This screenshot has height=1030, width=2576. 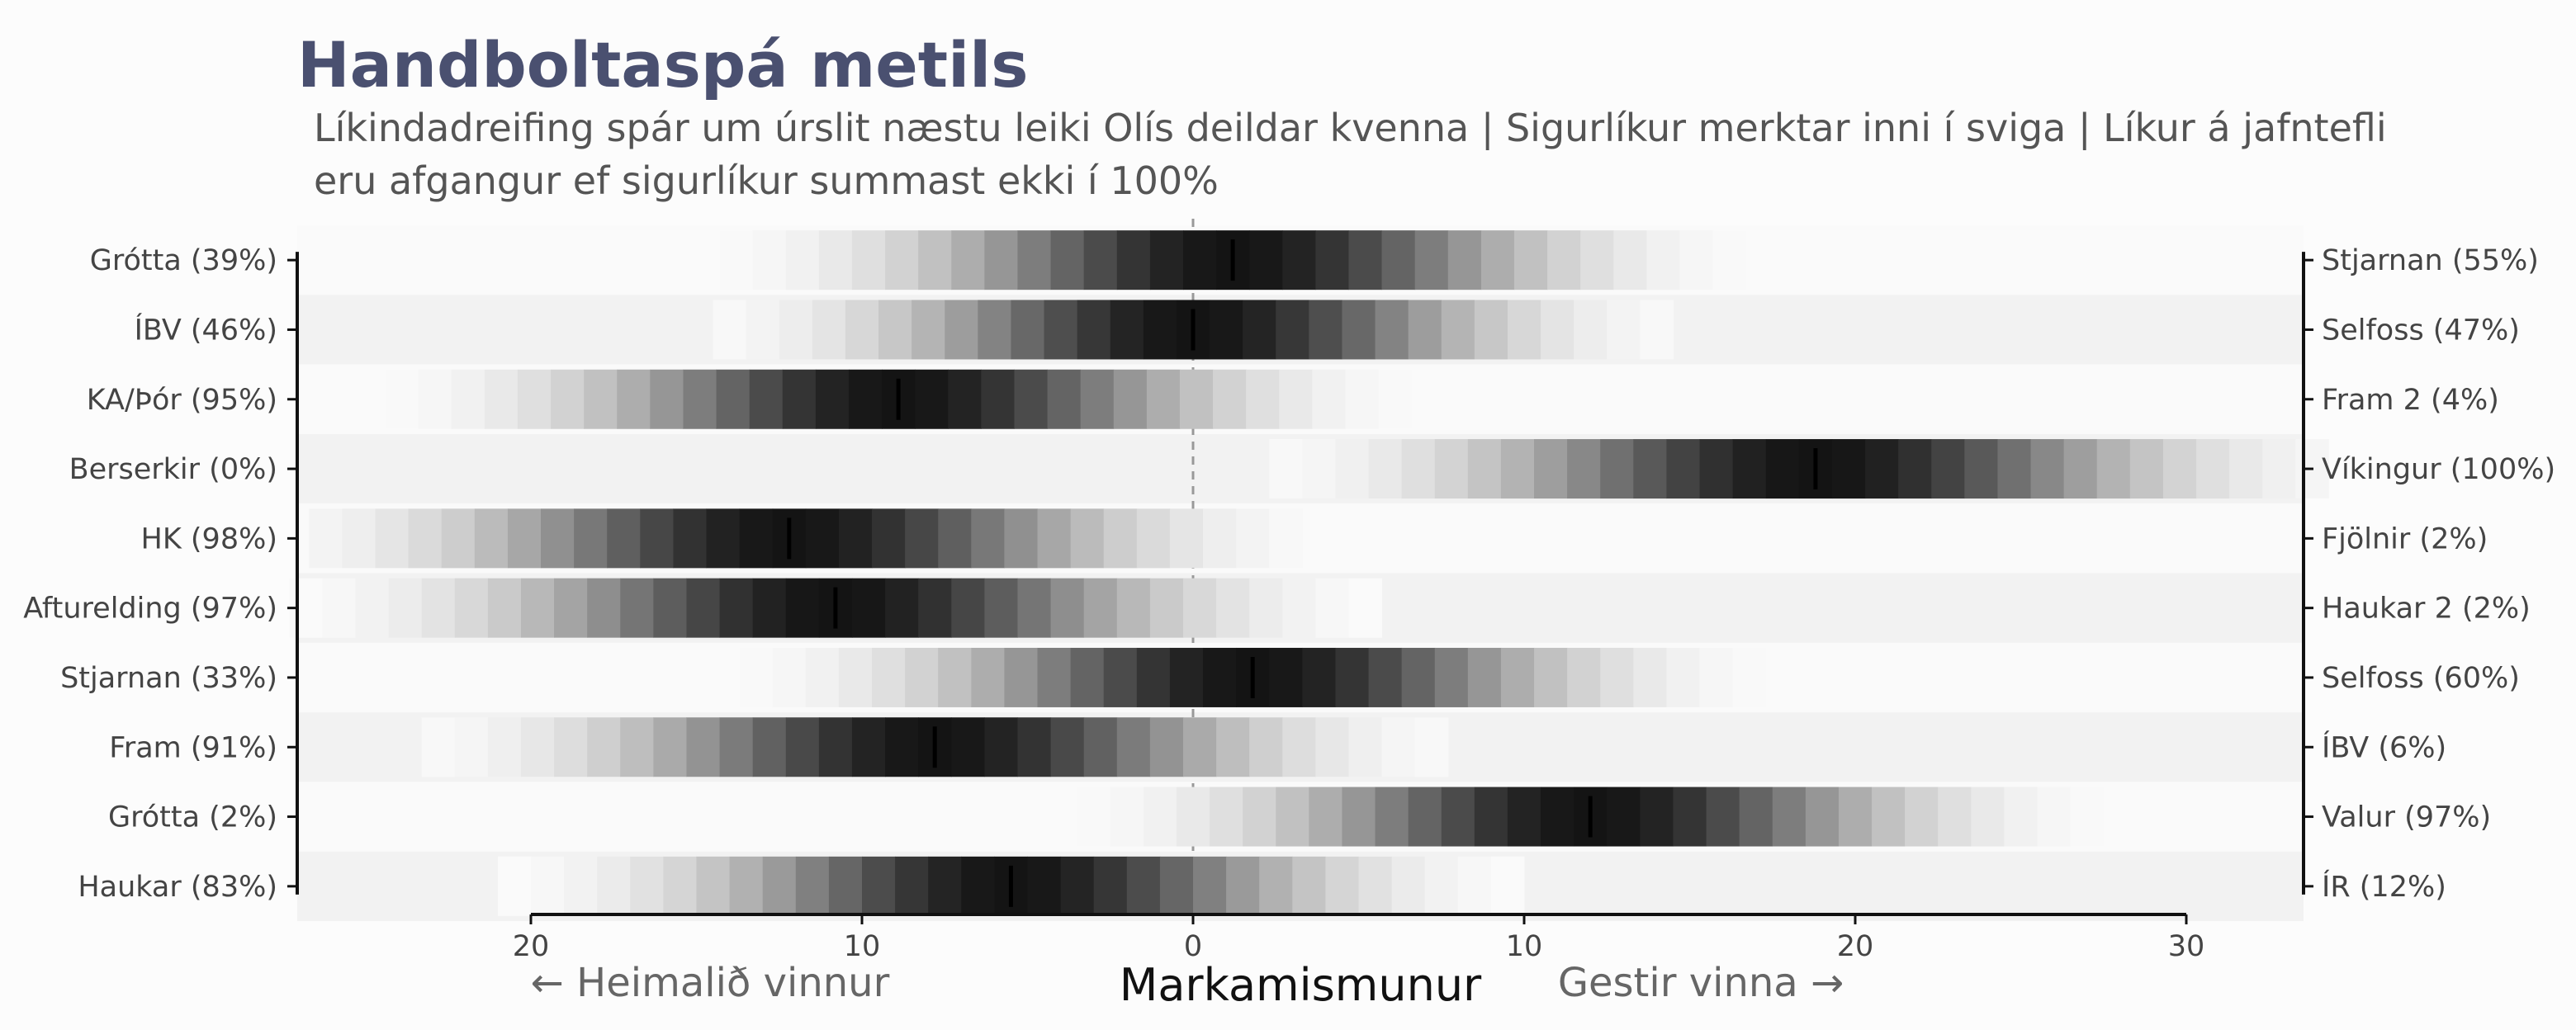 I want to click on home-wins-label: ← Heimalið vinnur, so click(x=710, y=983).